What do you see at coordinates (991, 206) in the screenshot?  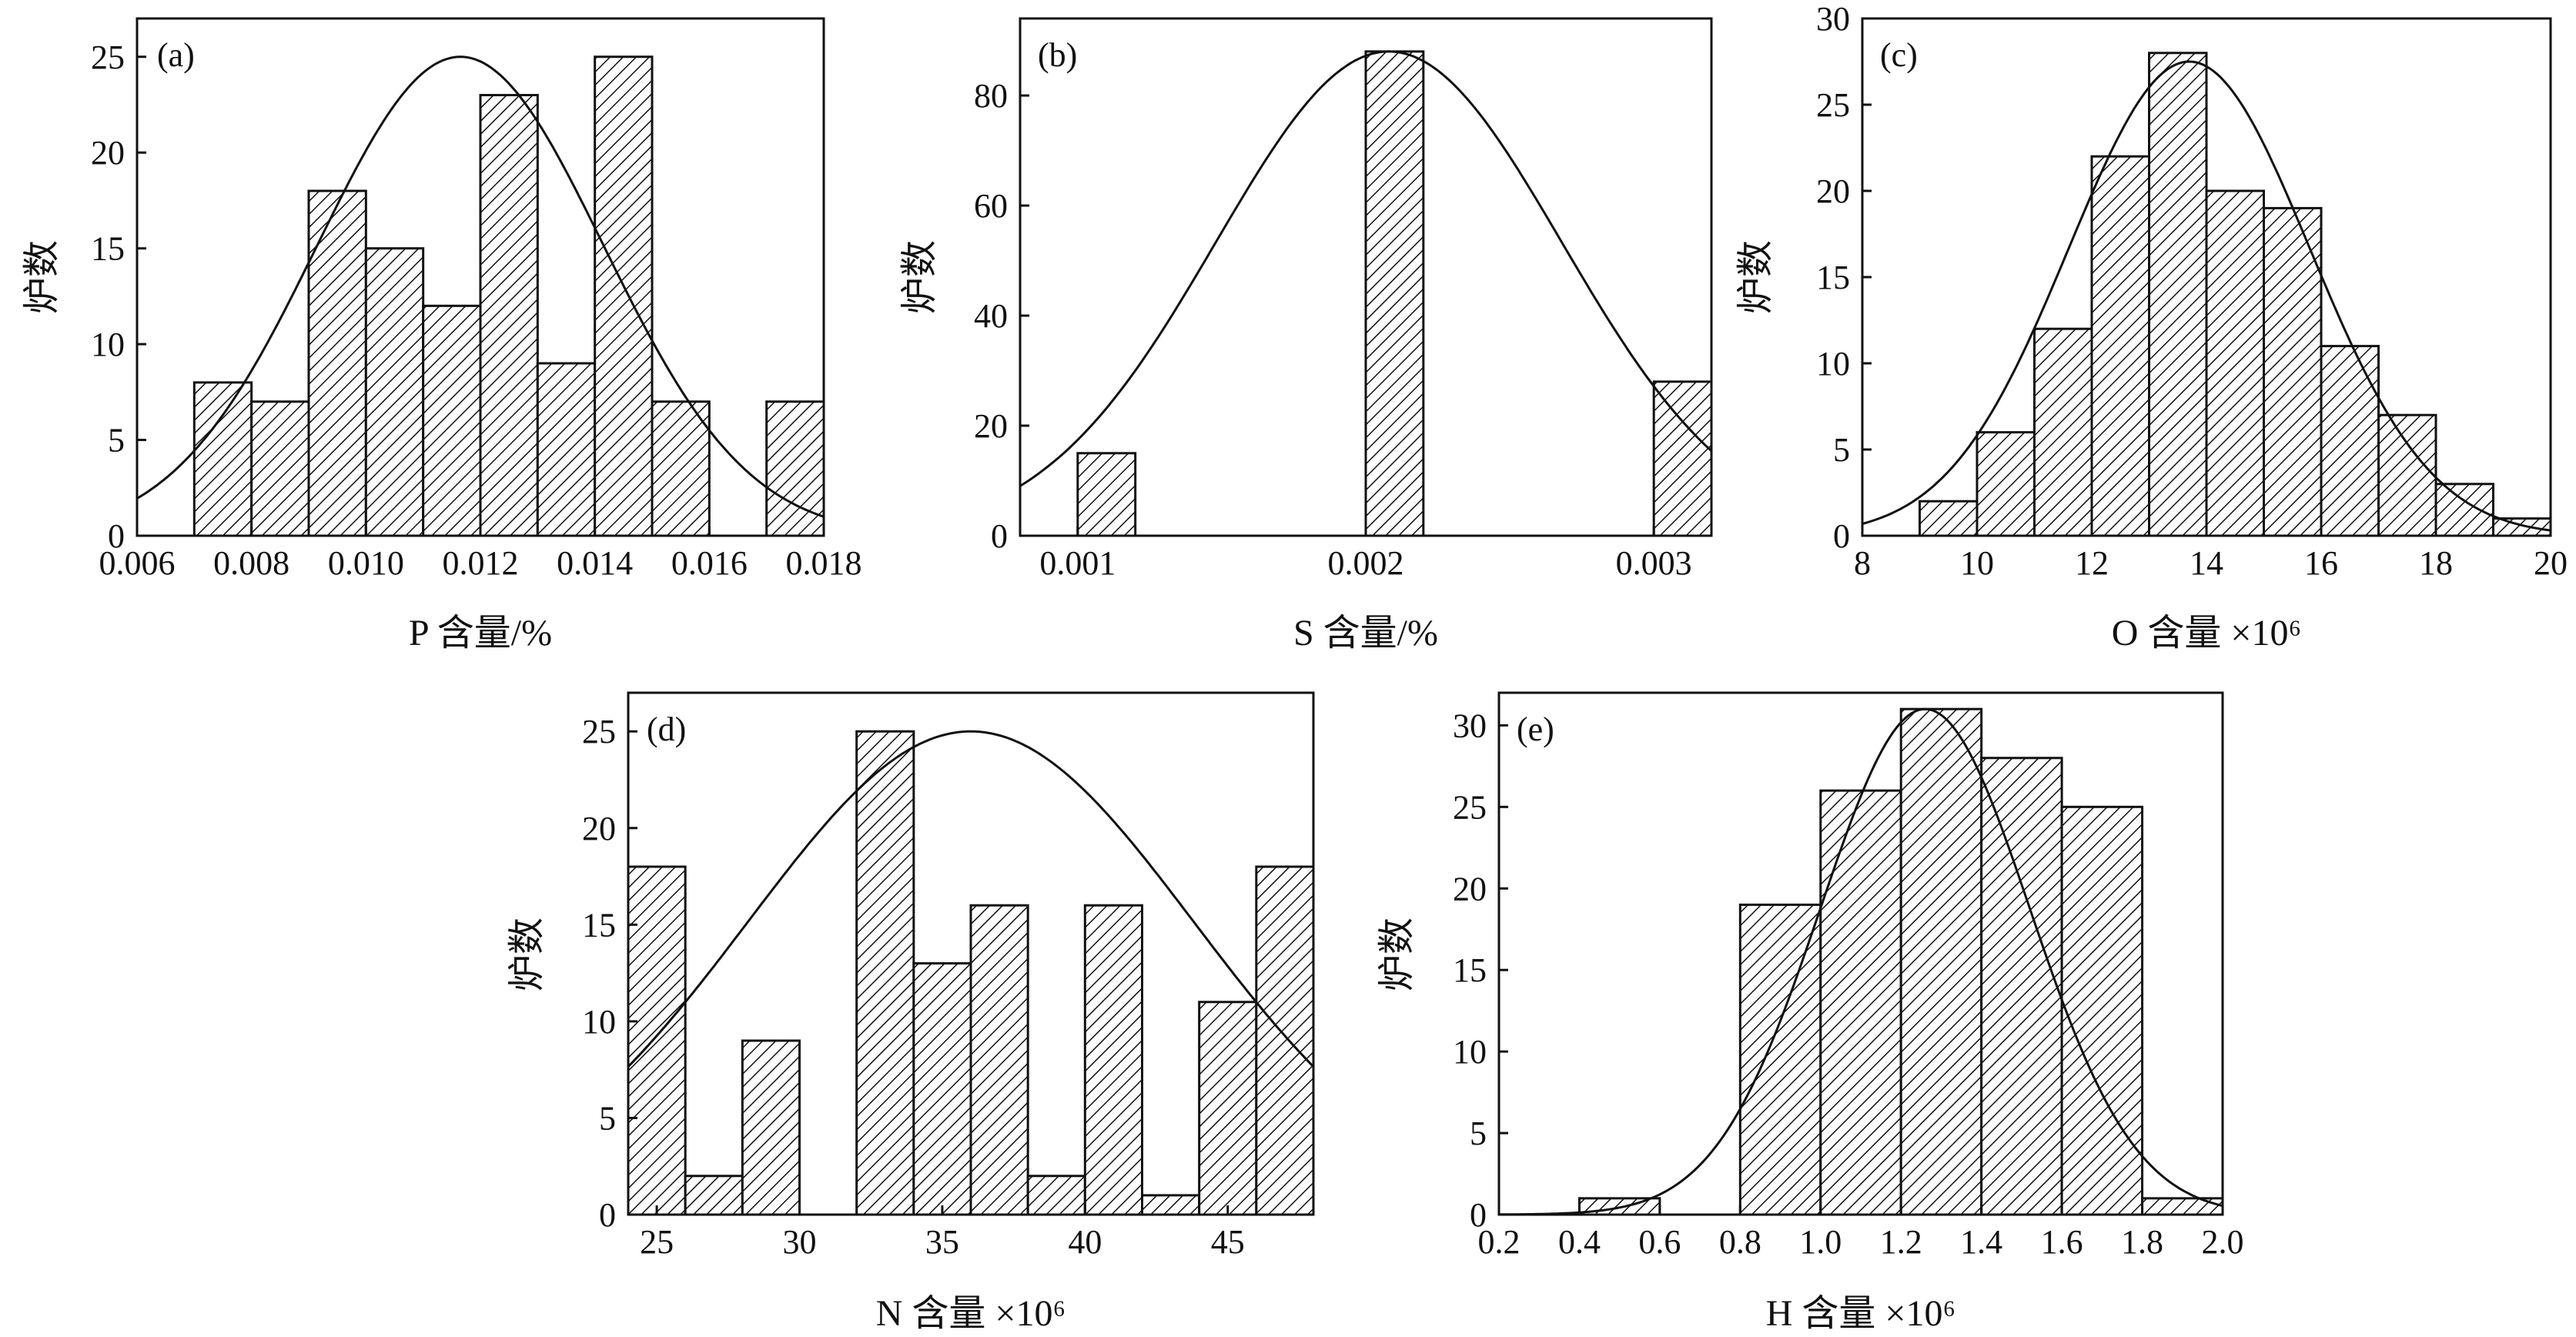 I see `y-tick-label: 60` at bounding box center [991, 206].